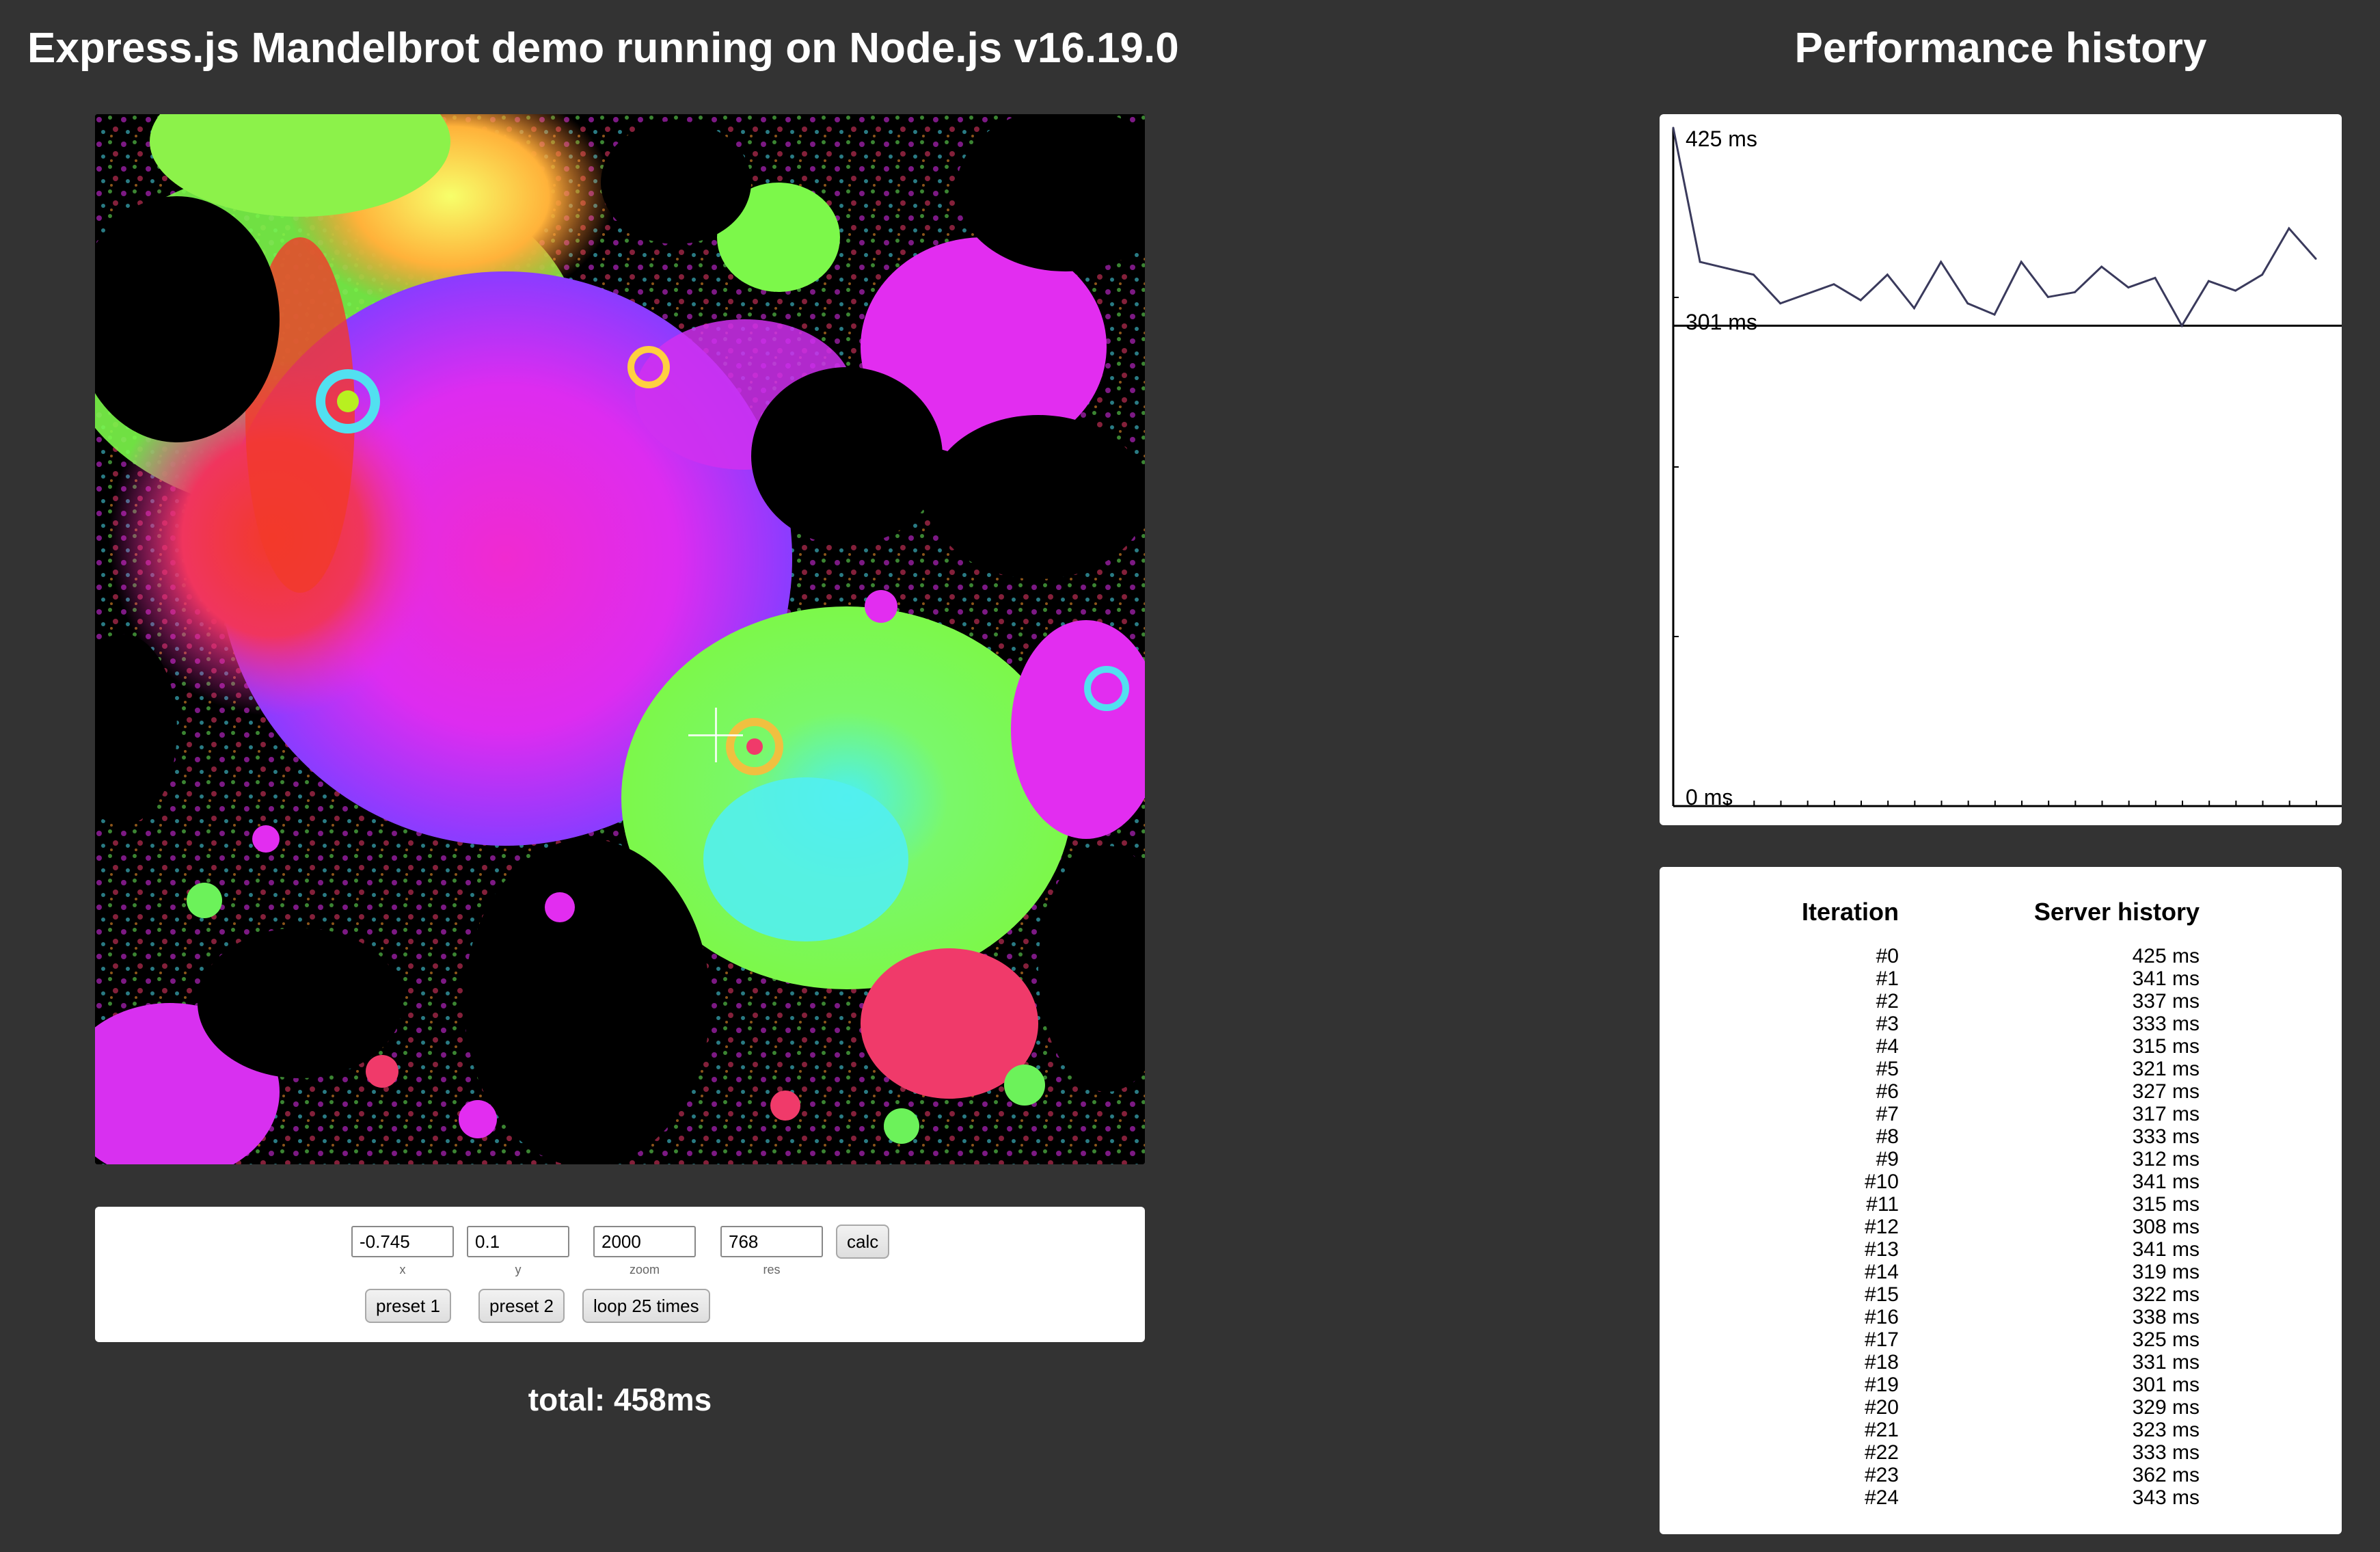  Describe the element at coordinates (1974, 1136) in the screenshot. I see `table-row: #8 333 ms` at that location.